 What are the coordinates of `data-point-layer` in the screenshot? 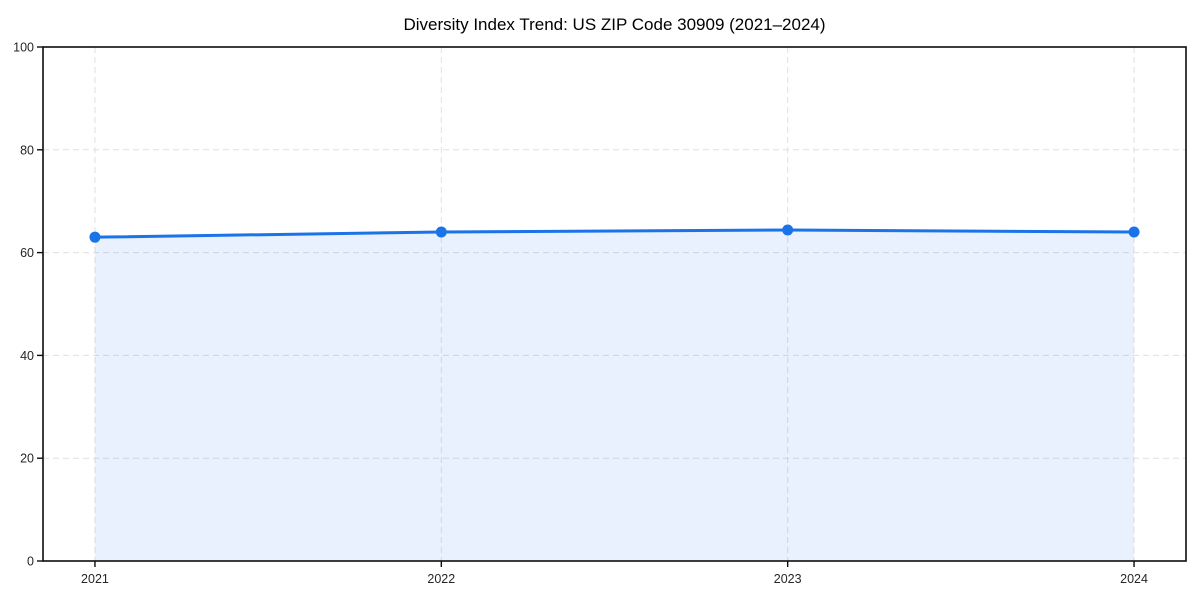 It's located at (614, 233).